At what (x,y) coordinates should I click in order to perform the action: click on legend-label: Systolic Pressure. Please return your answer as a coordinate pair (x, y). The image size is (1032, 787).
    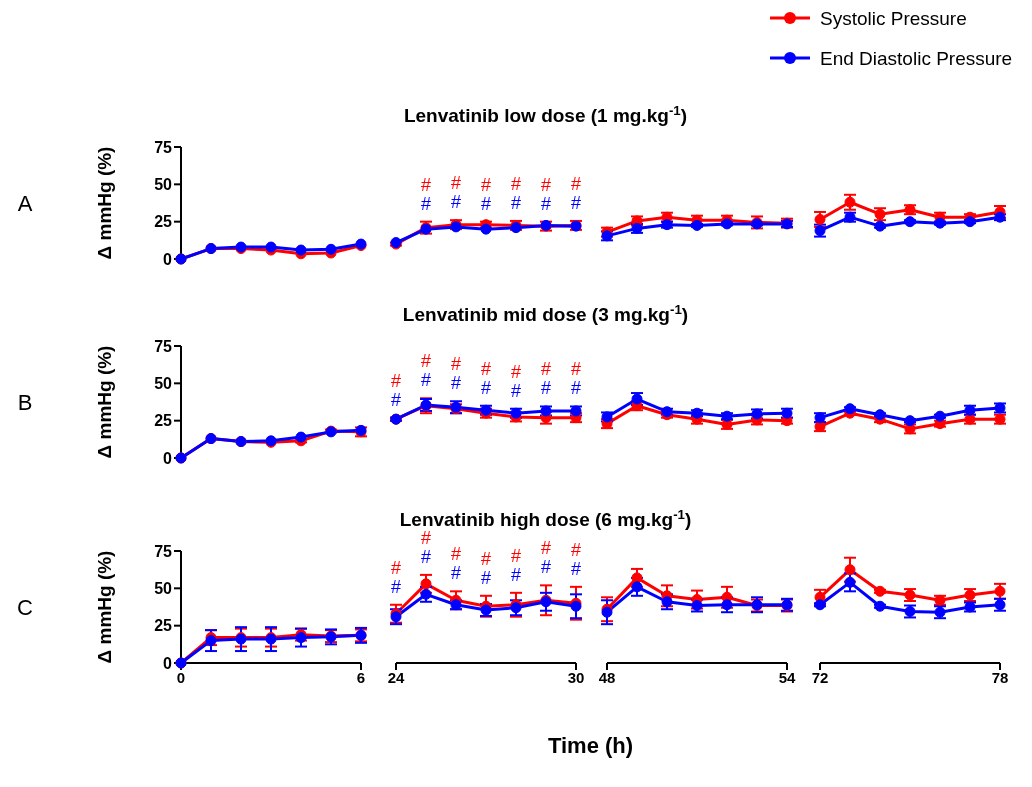
    Looking at the image, I should click on (893, 18).